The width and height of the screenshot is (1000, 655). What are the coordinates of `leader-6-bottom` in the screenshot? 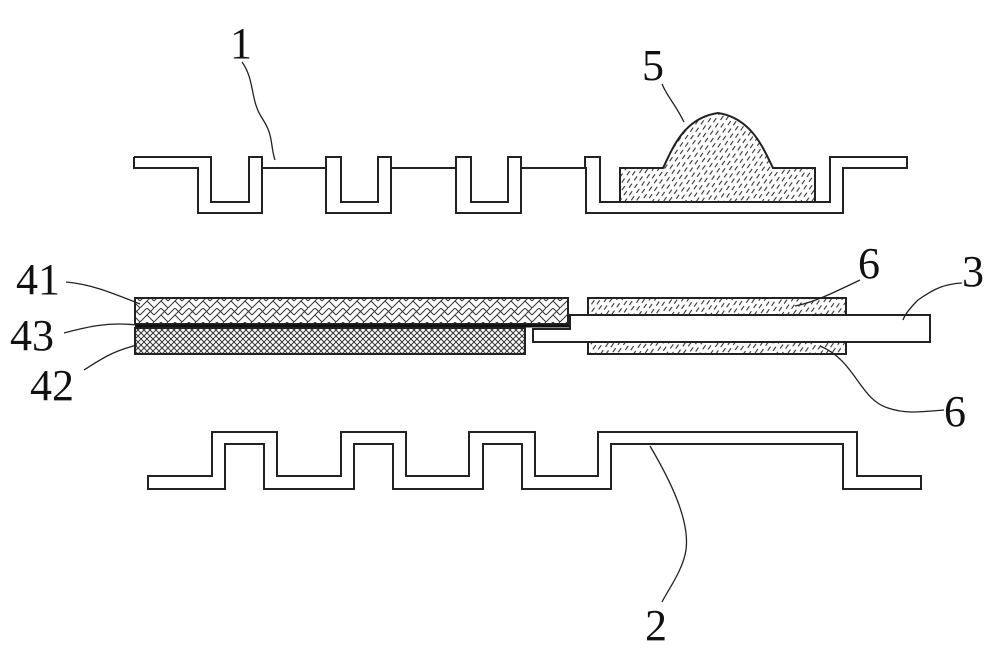 It's located at (882, 379).